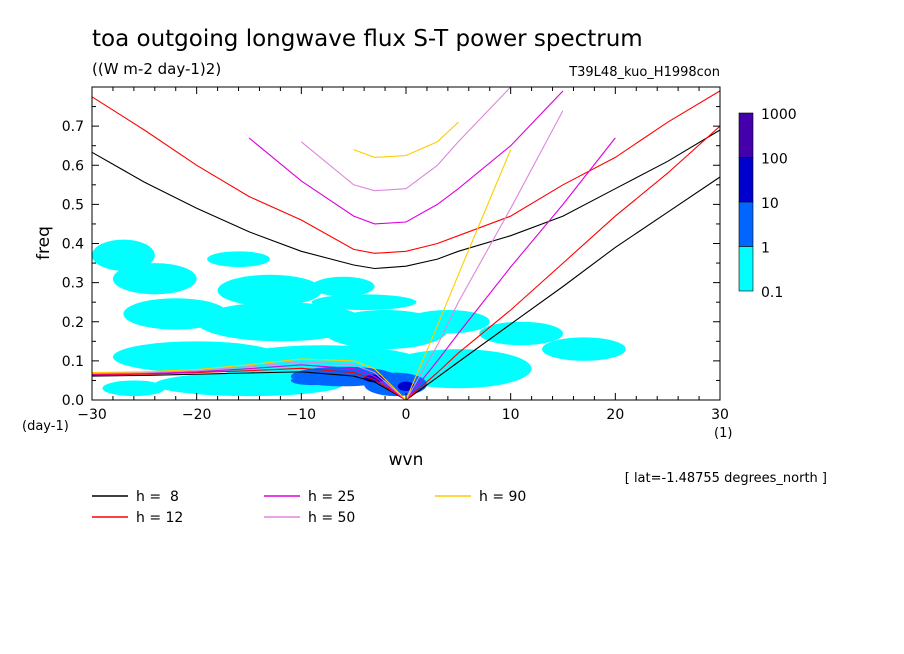 Image resolution: width=904 pixels, height=654 pixels. I want to click on legend-label: h = 12, so click(159, 518).